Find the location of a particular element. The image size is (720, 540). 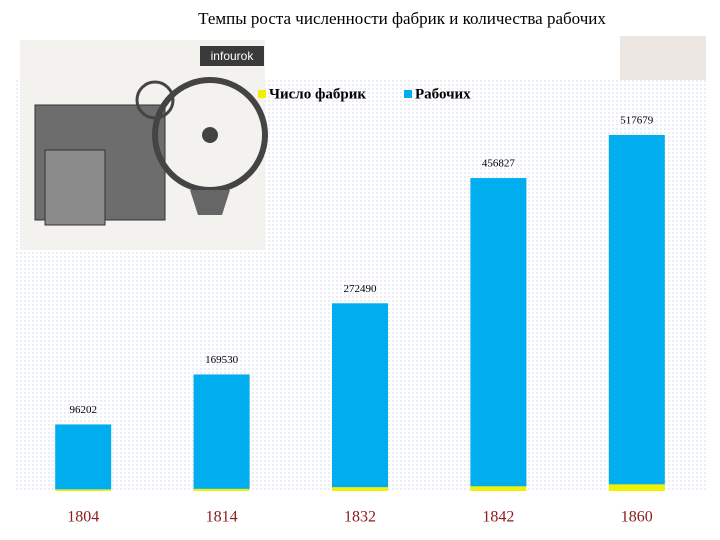

x-tick-label: 1860 is located at coordinates (637, 517).